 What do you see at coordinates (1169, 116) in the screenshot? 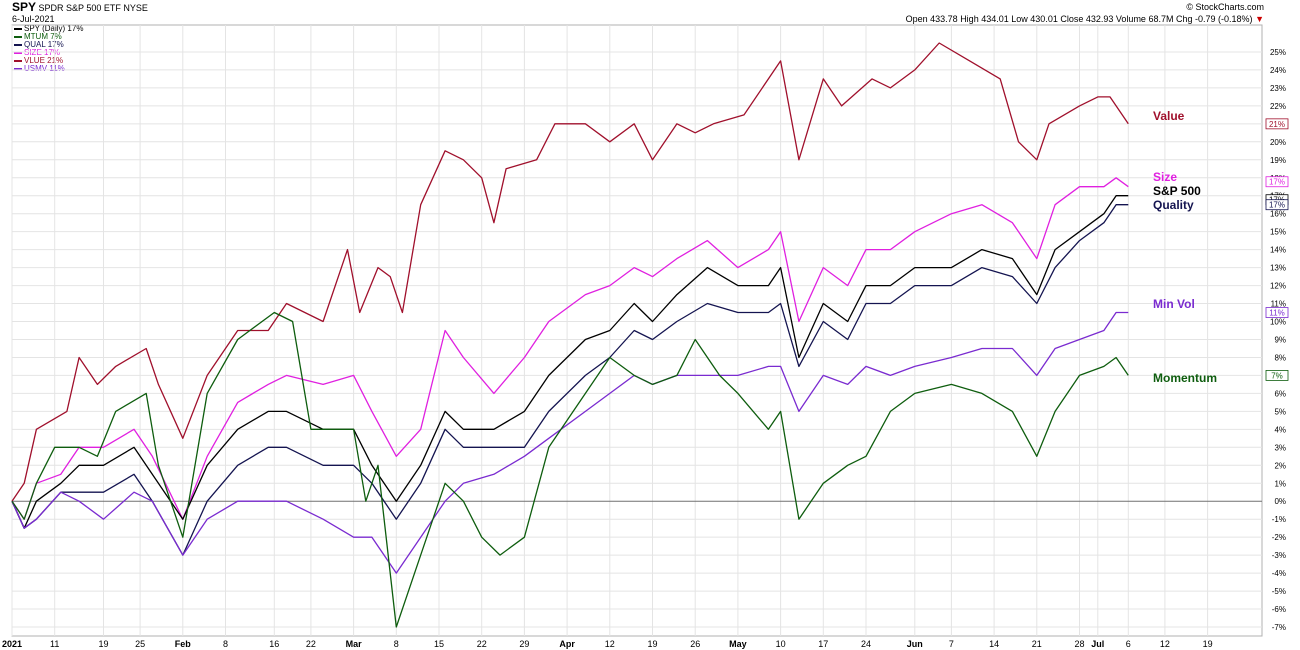
I see `series-label-vlue: Value` at bounding box center [1169, 116].